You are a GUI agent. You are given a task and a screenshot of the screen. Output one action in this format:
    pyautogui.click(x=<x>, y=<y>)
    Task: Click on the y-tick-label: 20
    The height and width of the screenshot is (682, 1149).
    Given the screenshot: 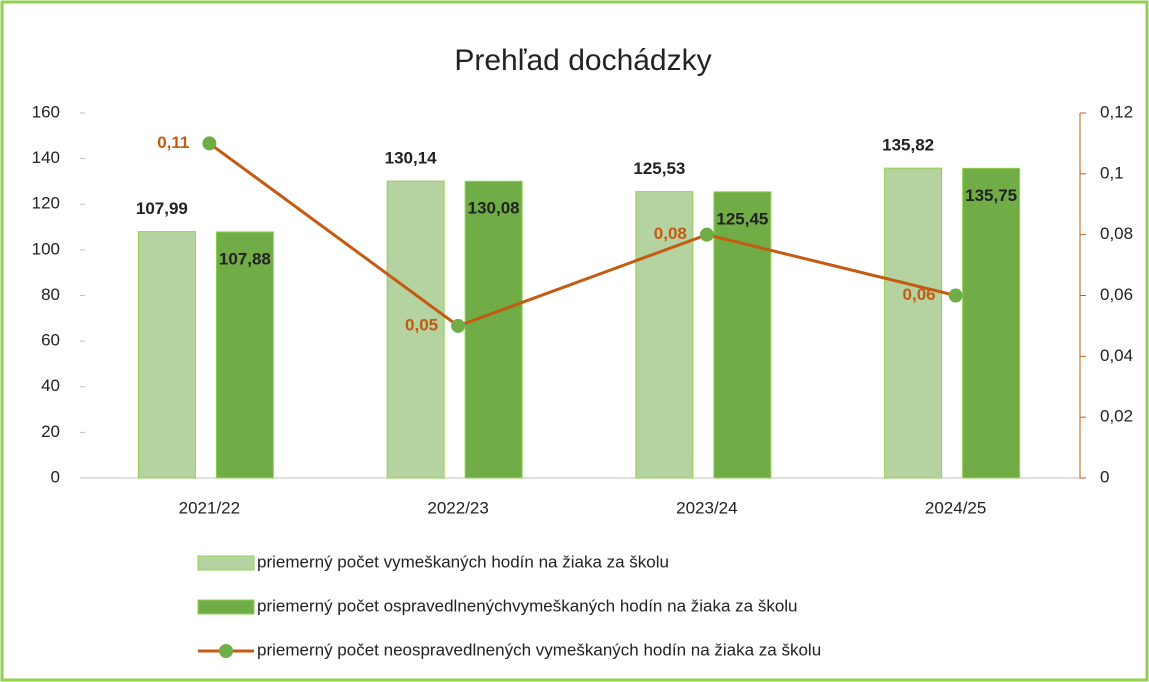 What is the action you would take?
    pyautogui.click(x=50, y=431)
    